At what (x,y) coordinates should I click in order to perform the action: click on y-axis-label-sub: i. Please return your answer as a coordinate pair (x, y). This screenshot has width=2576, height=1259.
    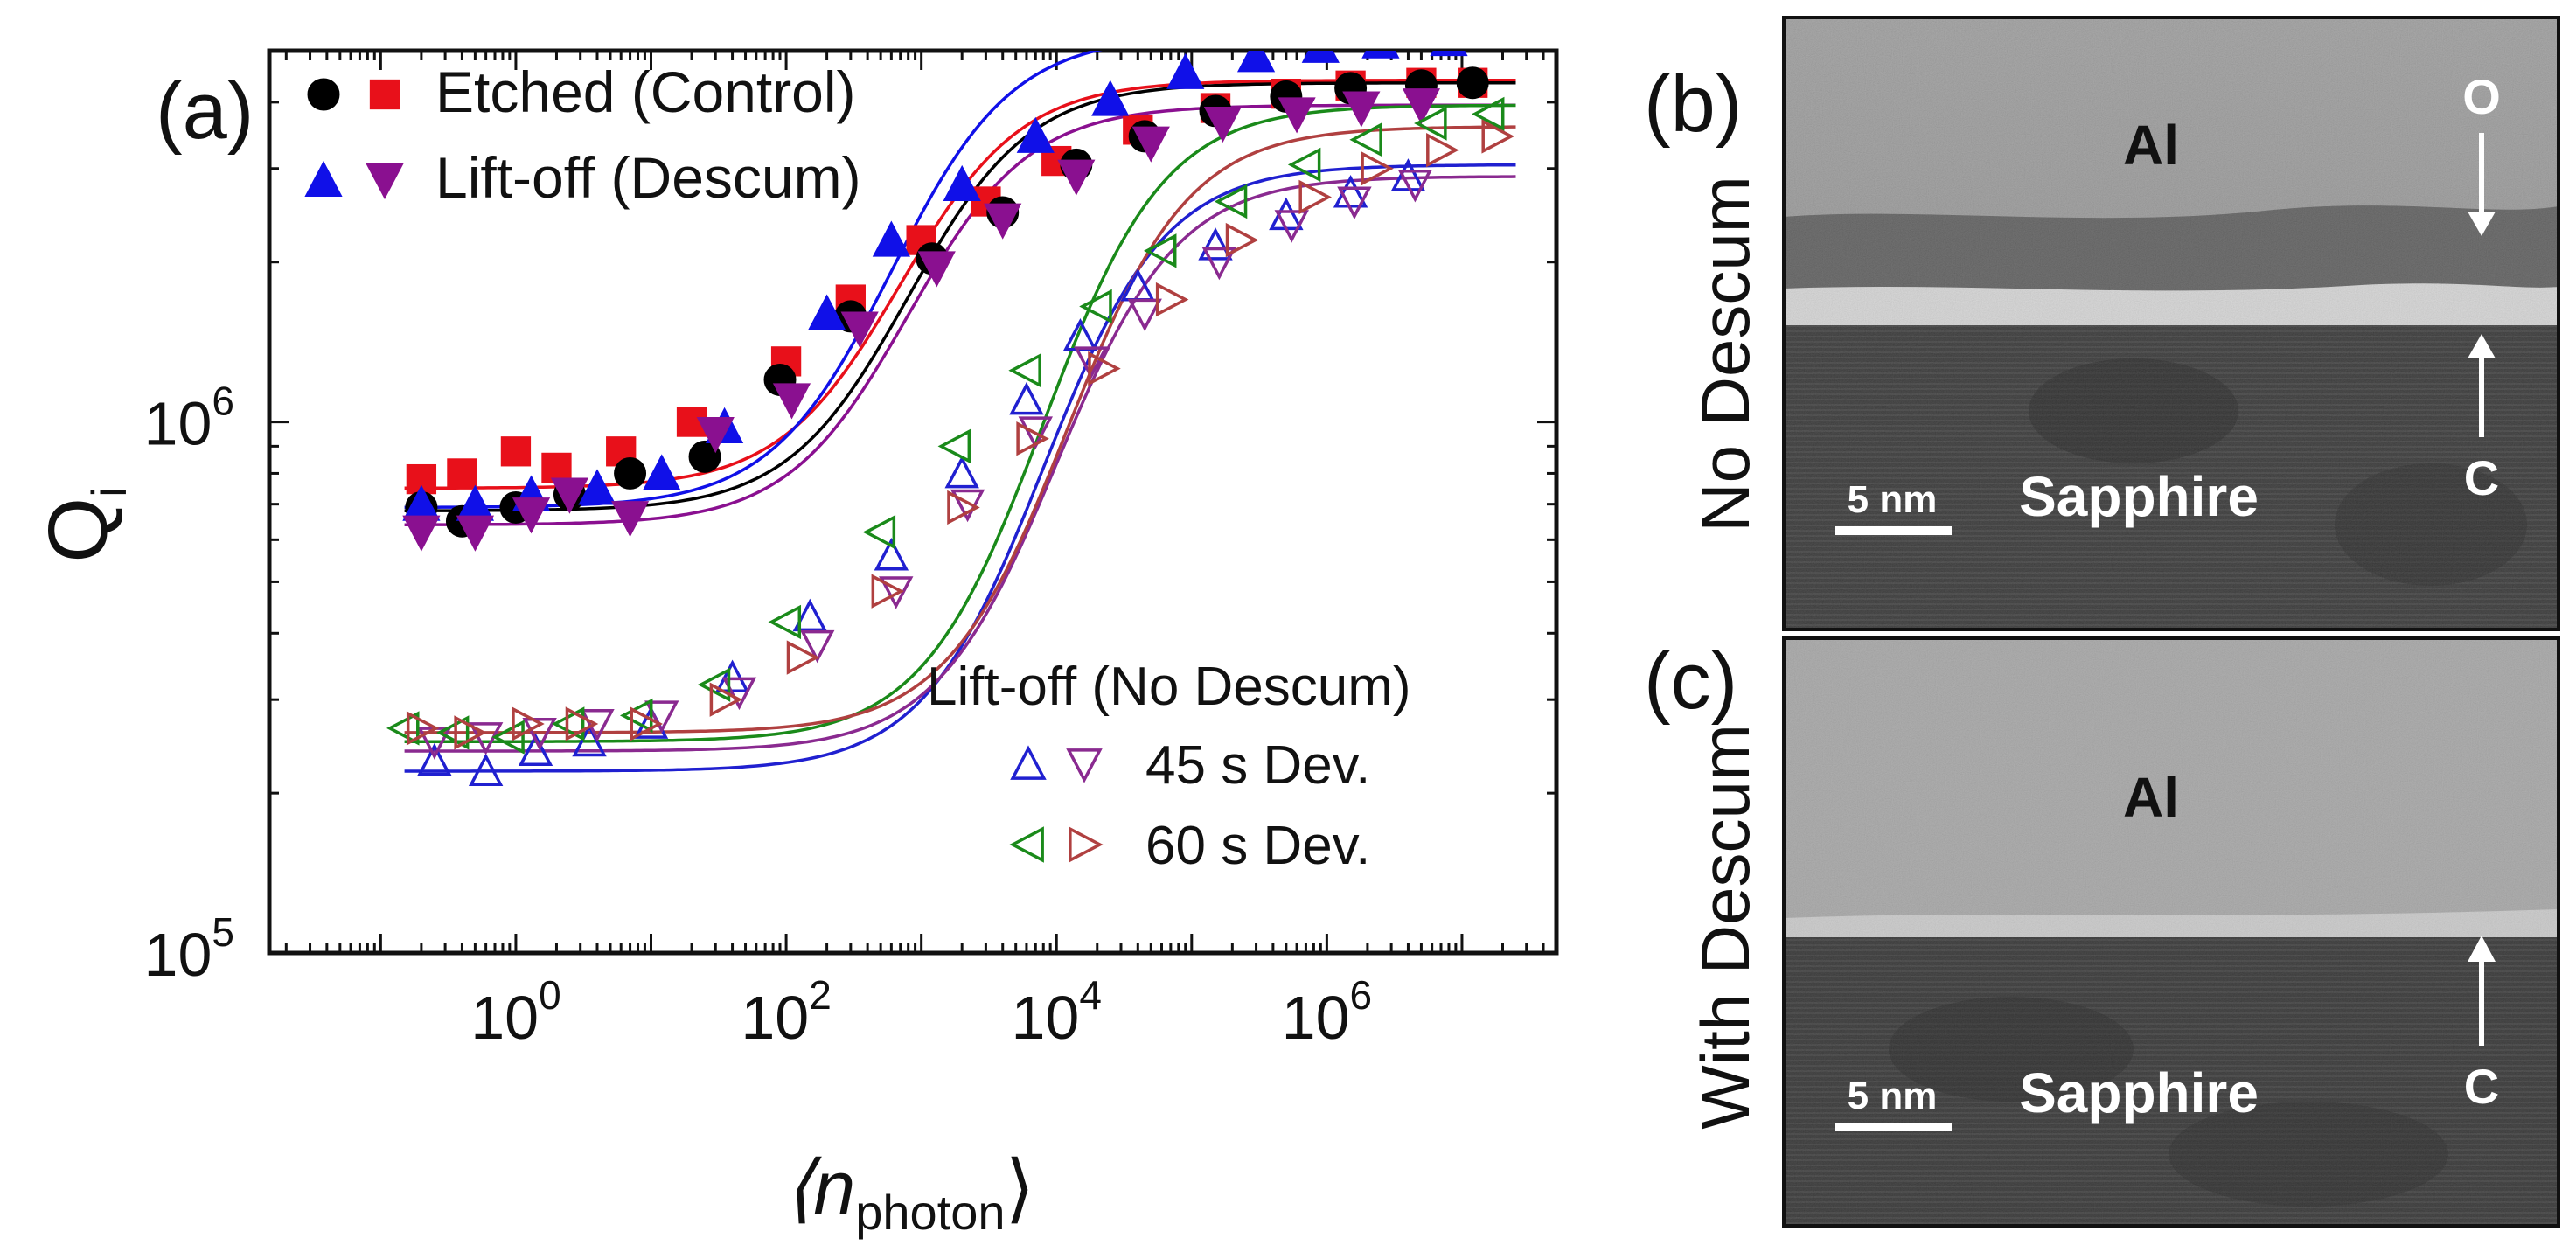
    Looking at the image, I should click on (108, 492).